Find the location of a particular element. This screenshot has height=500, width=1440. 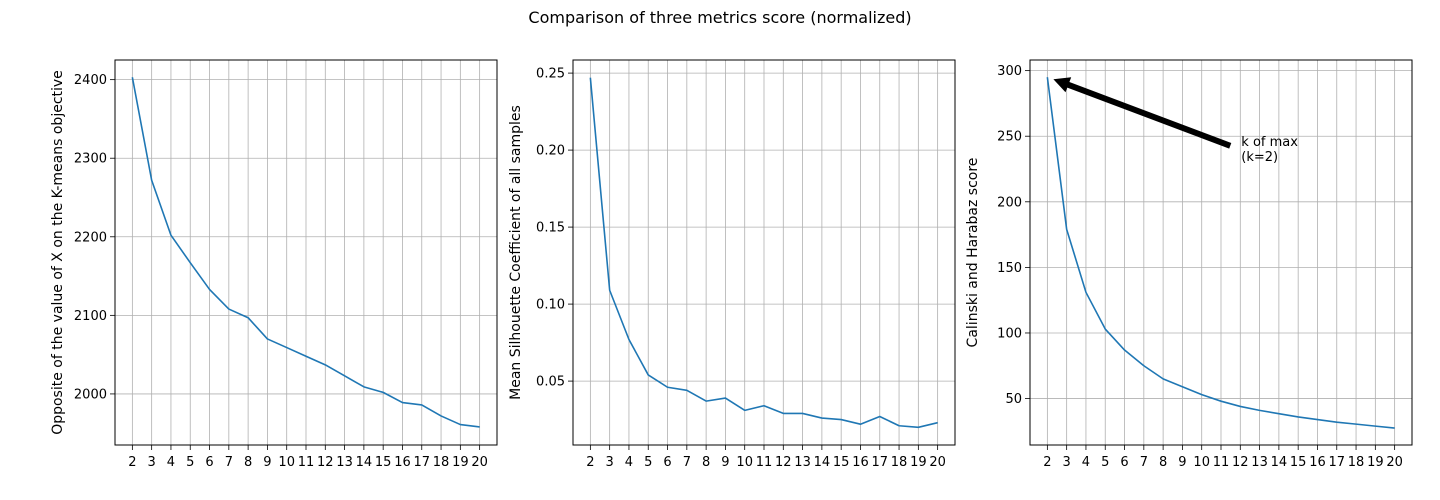

y-tick-label: 2300 is located at coordinates (90, 159).